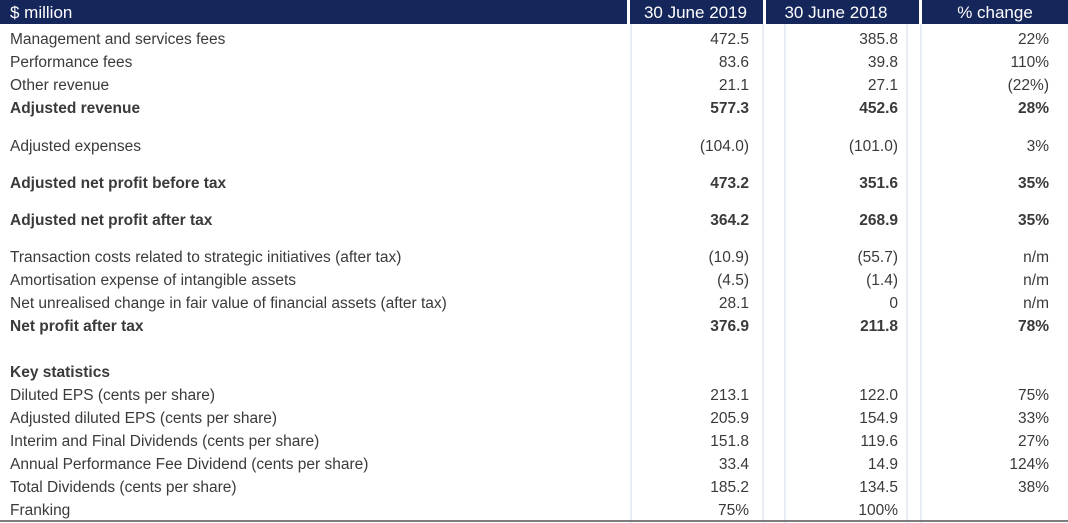 This screenshot has width=1068, height=523. I want to click on value-change: 124%, so click(1029, 464).